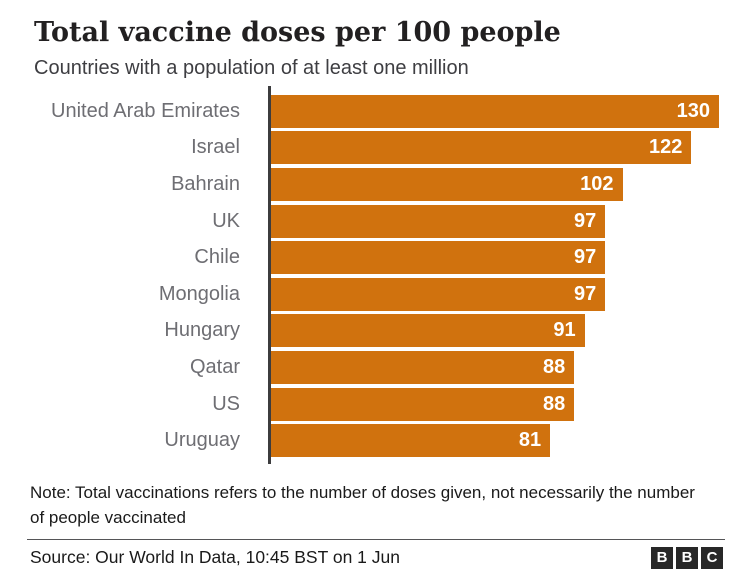  I want to click on bbc-logo-block-c: C, so click(712, 557).